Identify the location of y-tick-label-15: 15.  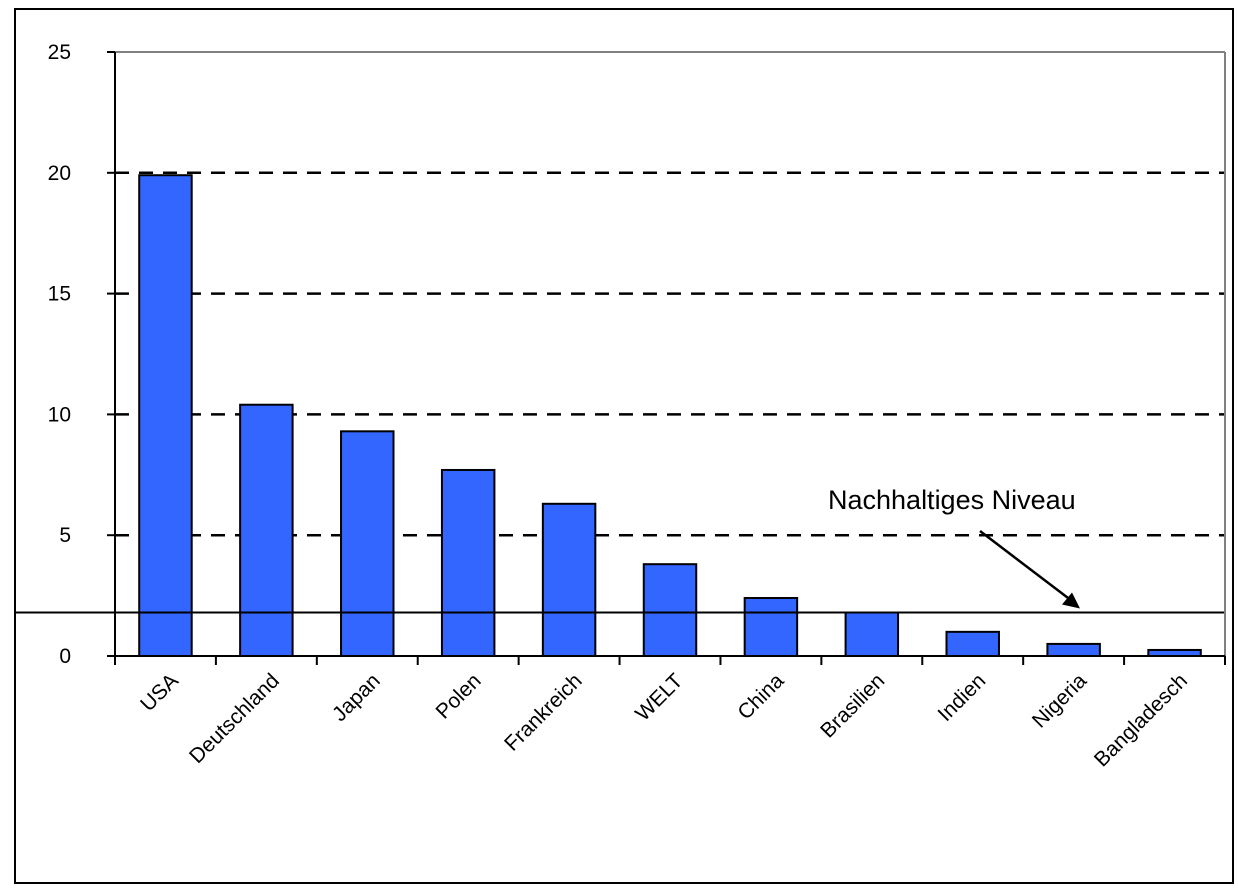
(59, 294).